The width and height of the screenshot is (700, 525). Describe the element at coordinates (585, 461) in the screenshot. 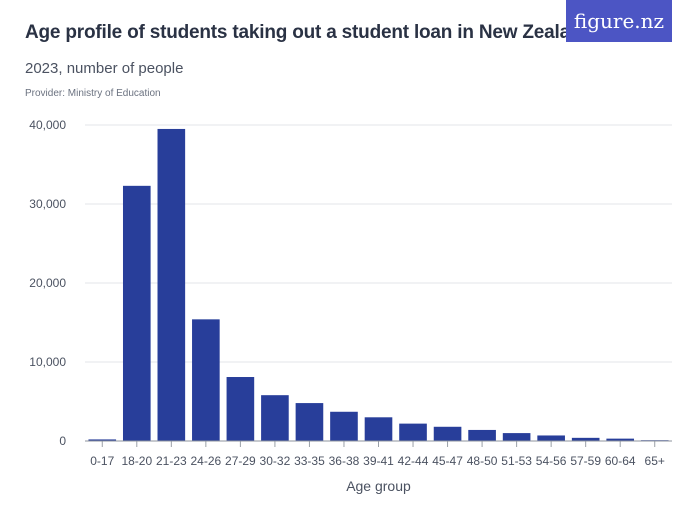

I see `x-tick-label: 57-59` at that location.